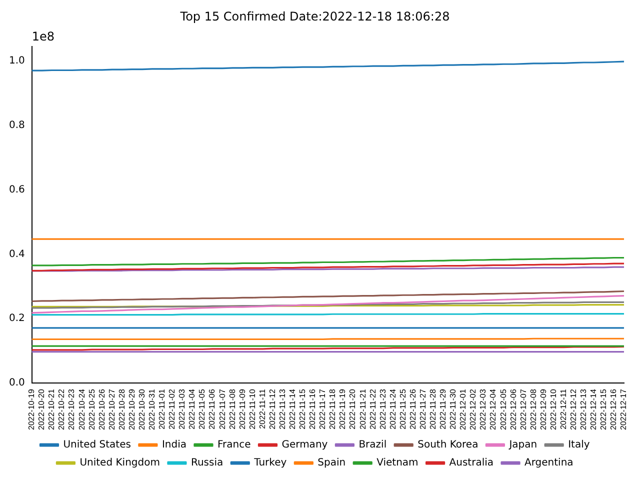 The height and width of the screenshot is (480, 640). What do you see at coordinates (372, 445) in the screenshot?
I see `legend-label: Brazil` at bounding box center [372, 445].